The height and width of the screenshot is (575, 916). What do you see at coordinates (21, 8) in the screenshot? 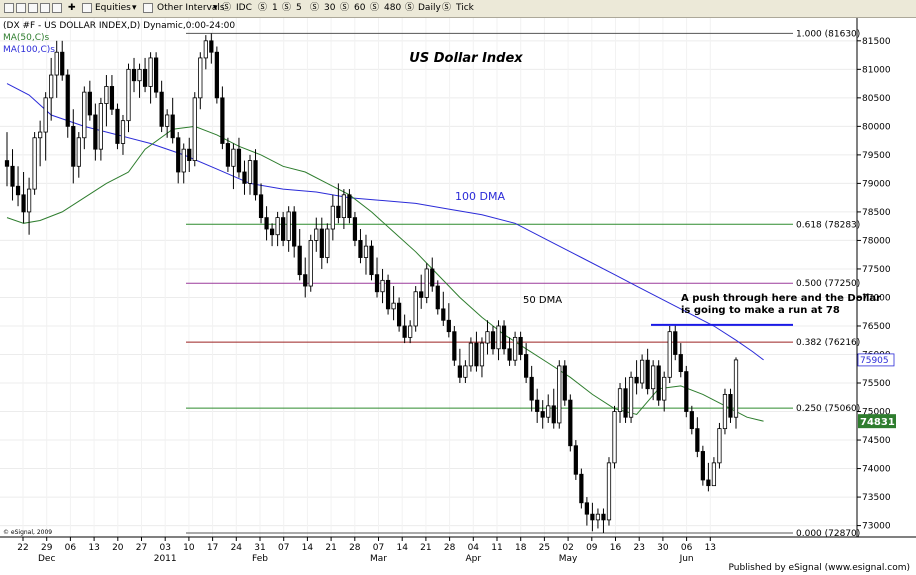
I see `window-icon` at bounding box center [21, 8].